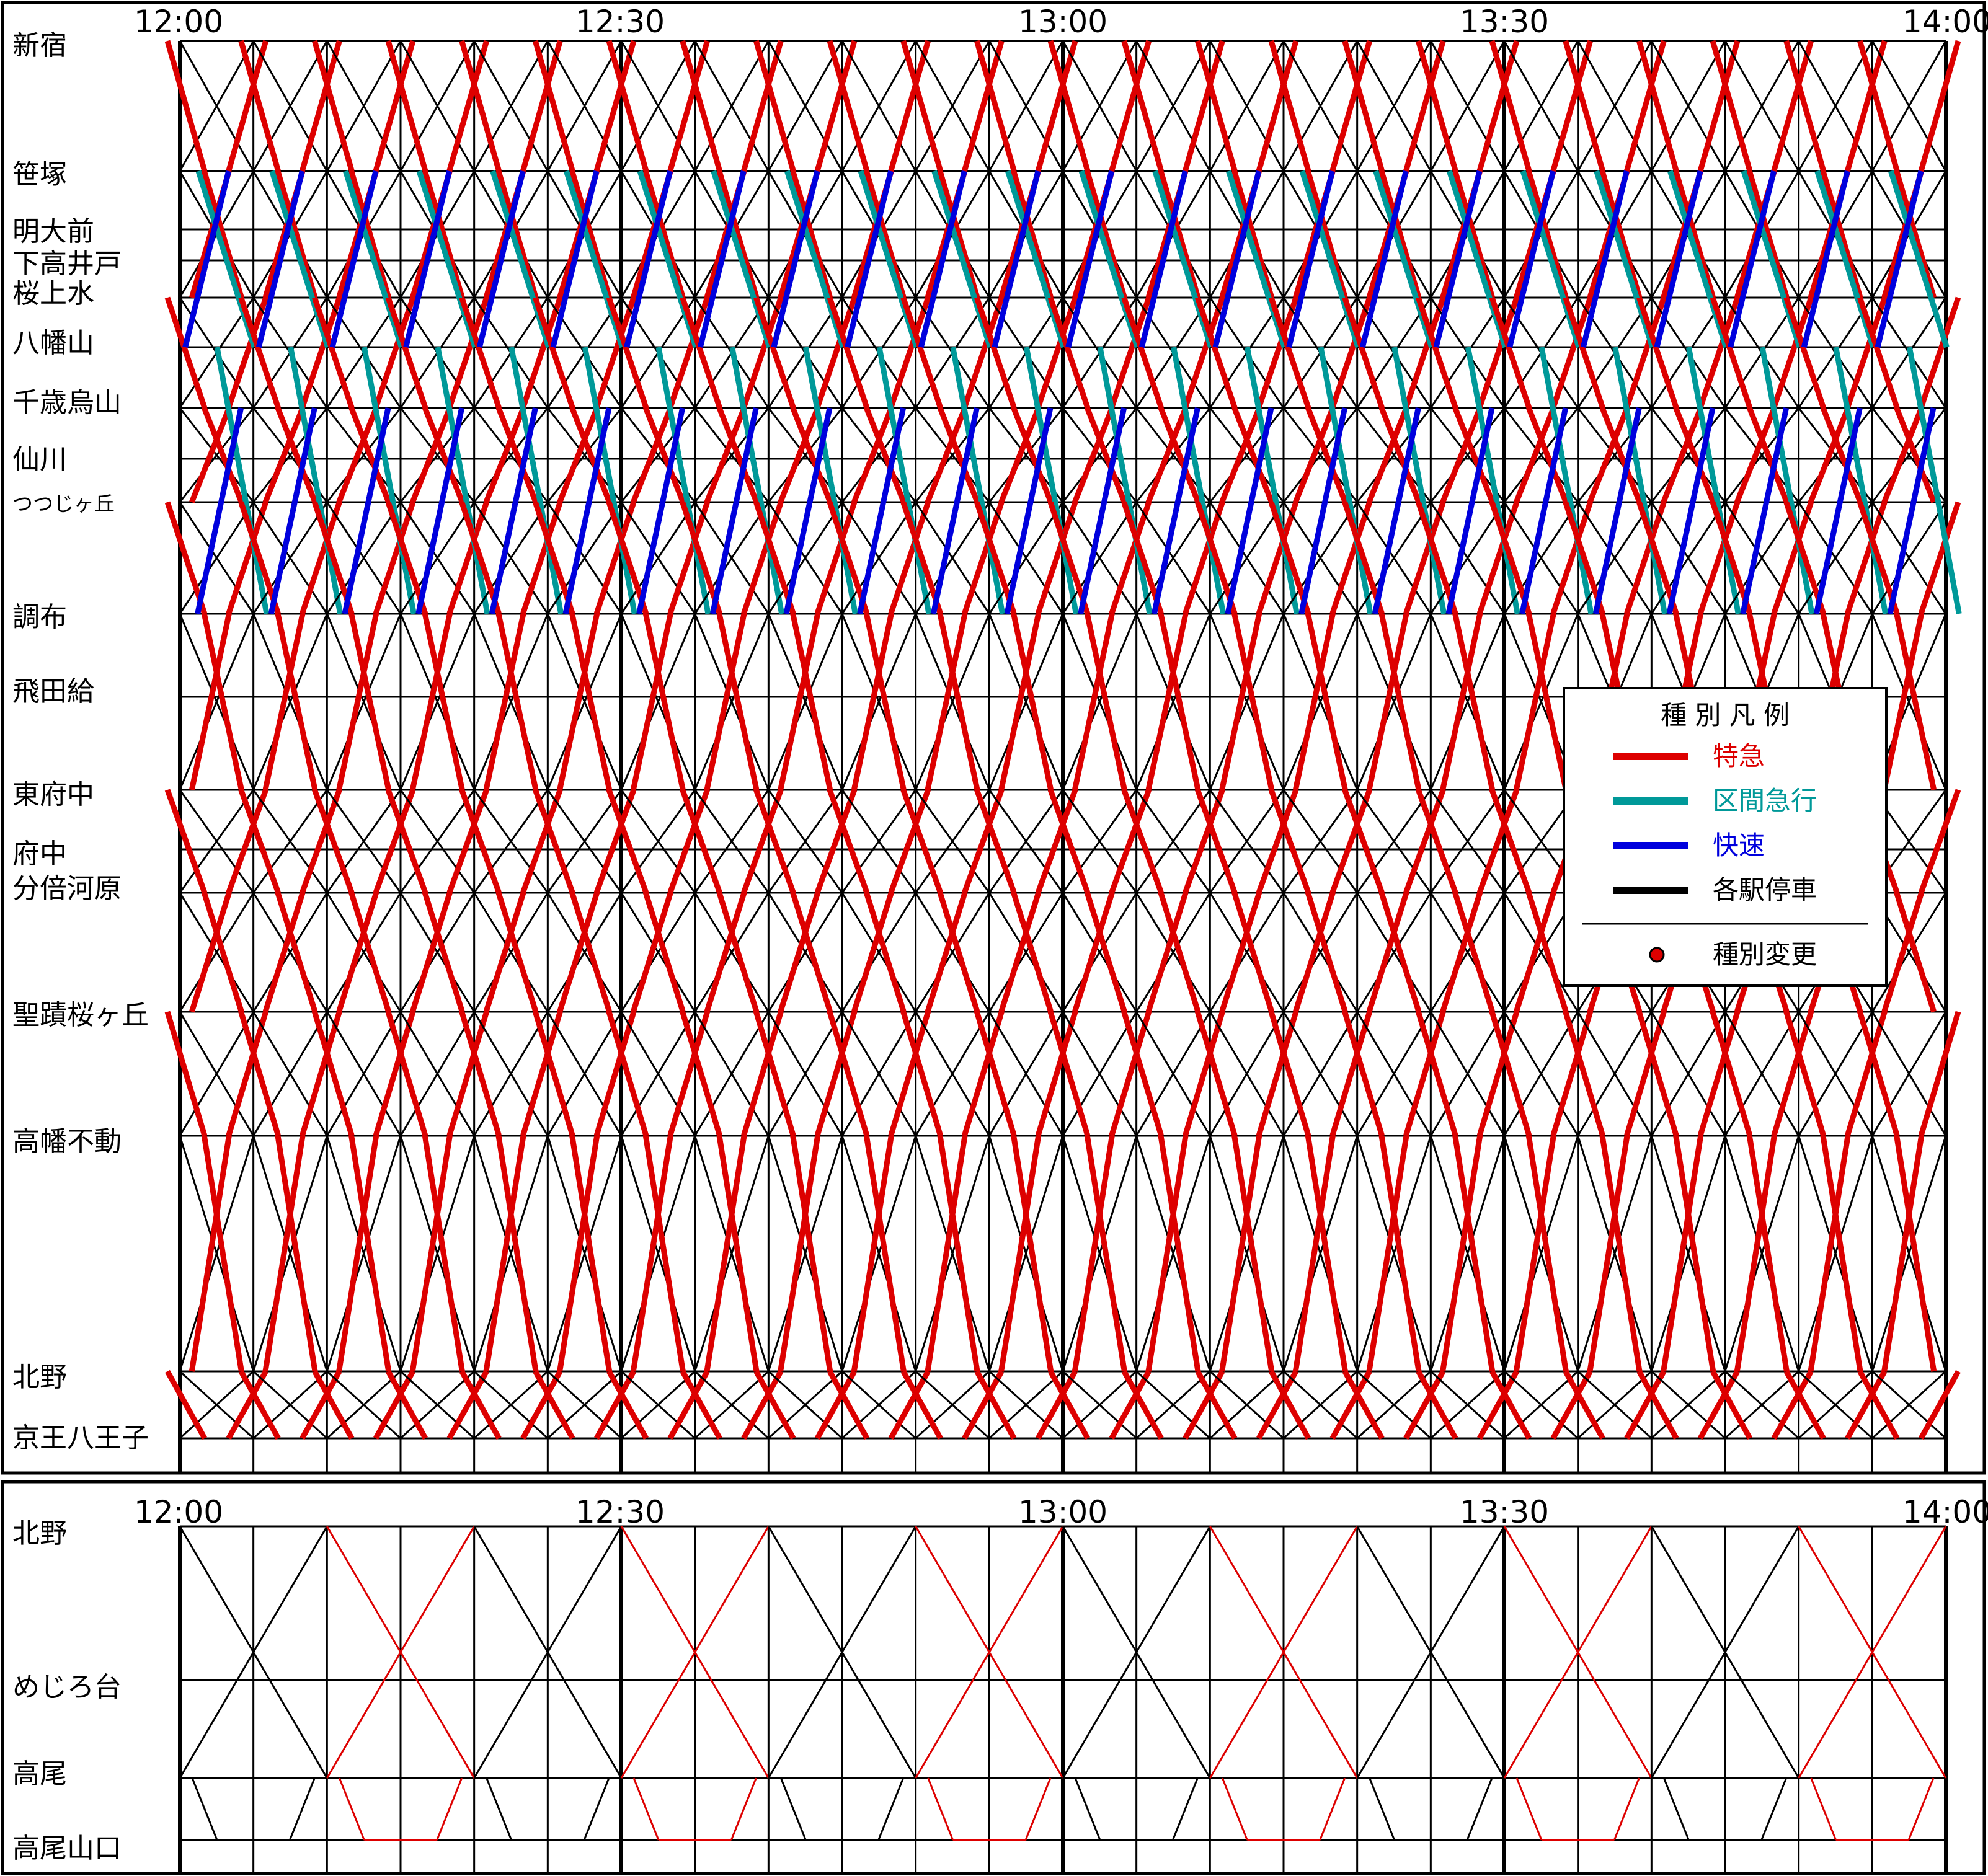  Describe the element at coordinates (67, 889) in the screenshot. I see `station-label-bubaigawara: 分倍河原` at that location.